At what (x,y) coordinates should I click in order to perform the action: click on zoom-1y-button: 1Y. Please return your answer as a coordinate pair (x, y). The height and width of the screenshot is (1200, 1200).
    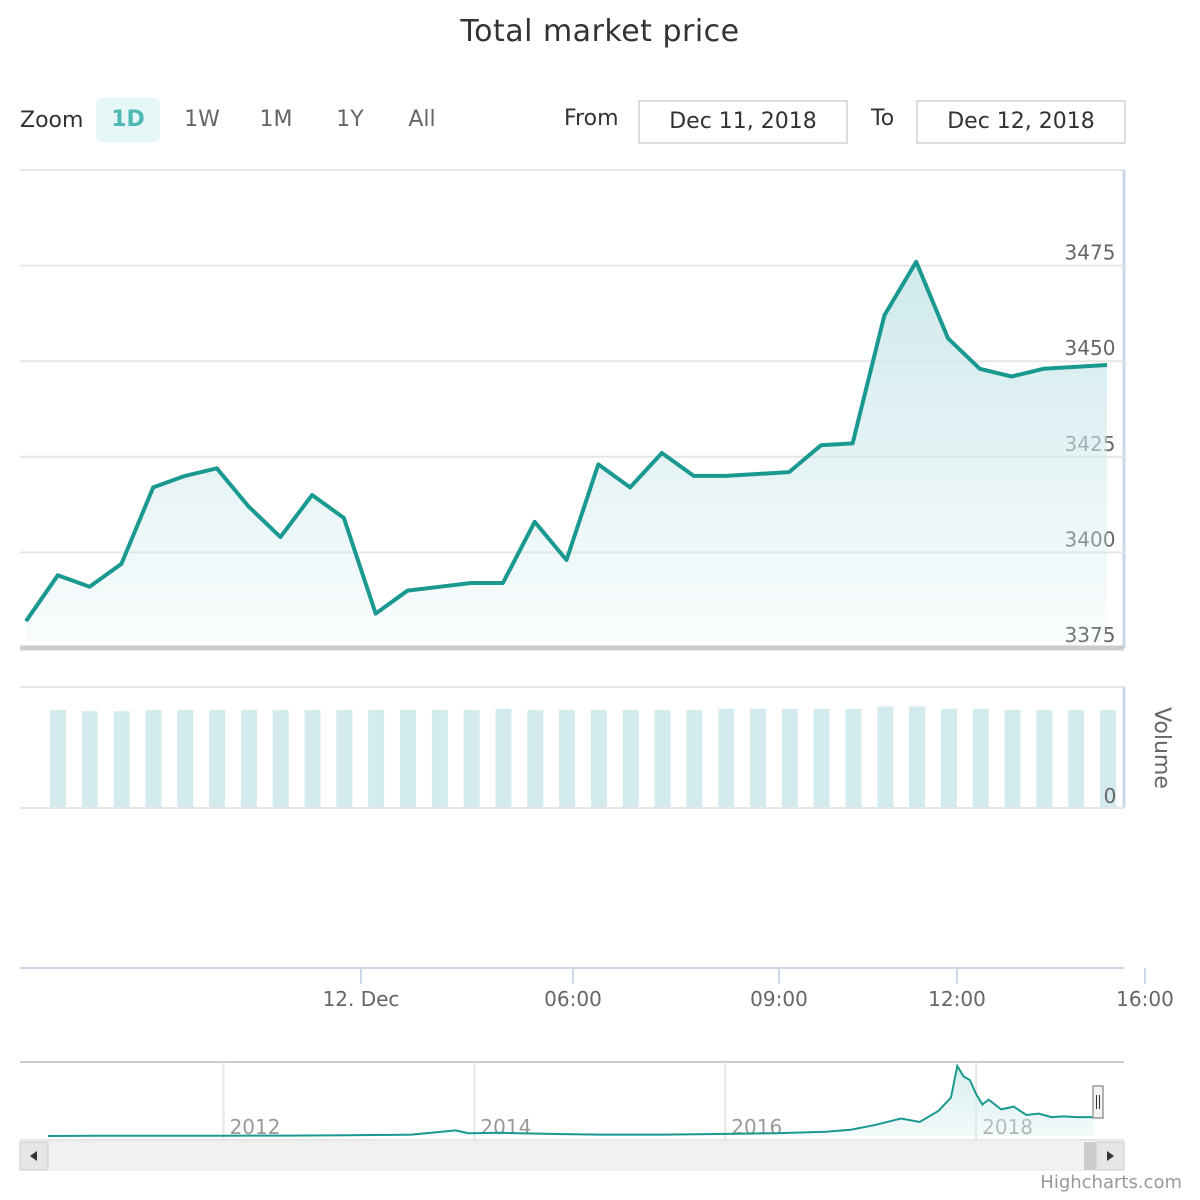
    Looking at the image, I should click on (350, 119).